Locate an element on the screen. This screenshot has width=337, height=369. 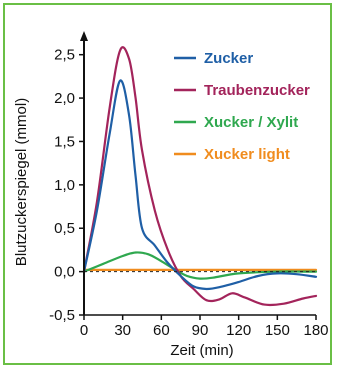
x-tick-label: 0 is located at coordinates (84, 330).